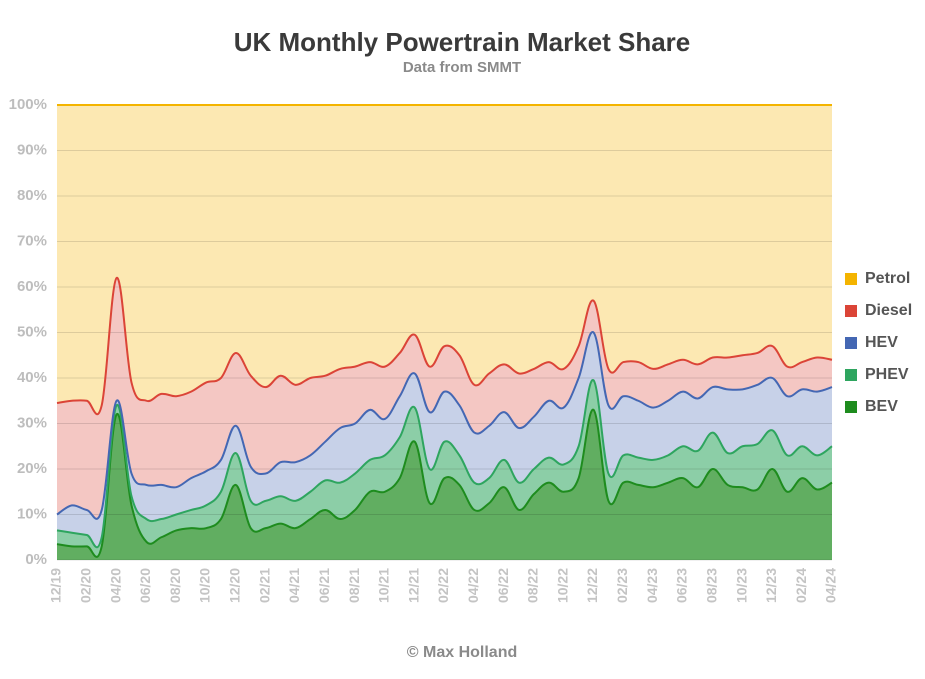 The width and height of the screenshot is (925, 679). What do you see at coordinates (462, 42) in the screenshot?
I see `chart-title: UK Monthly Powertrain Market Share` at bounding box center [462, 42].